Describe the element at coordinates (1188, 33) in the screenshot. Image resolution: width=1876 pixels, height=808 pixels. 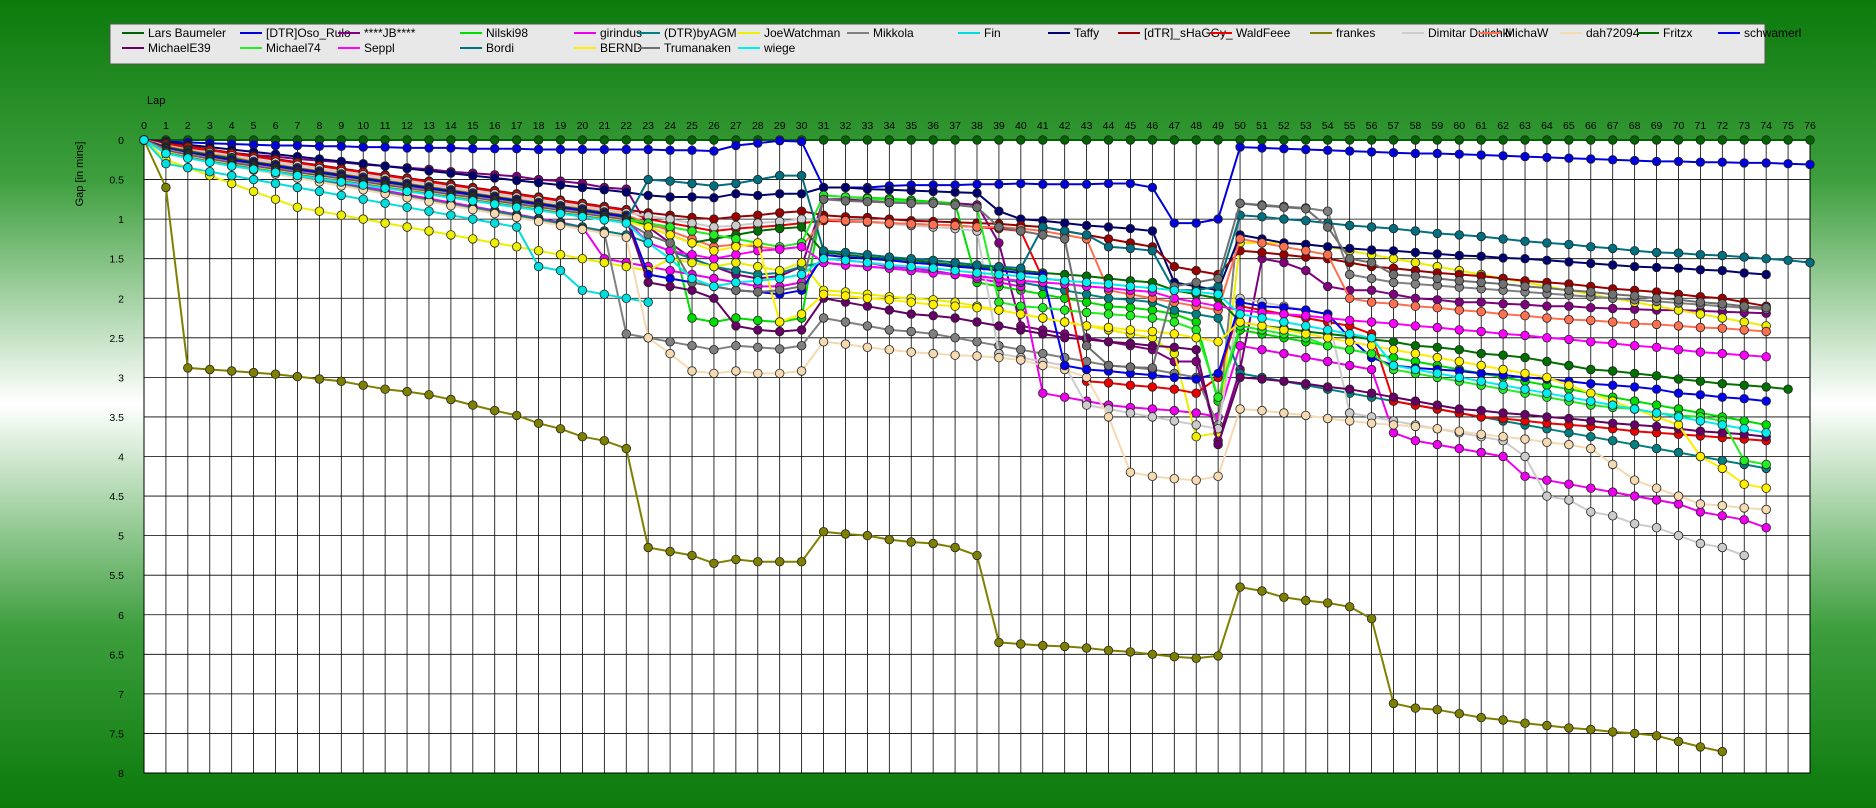
I see `legend-entry: [dTR]_sHaGGy_` at that location.